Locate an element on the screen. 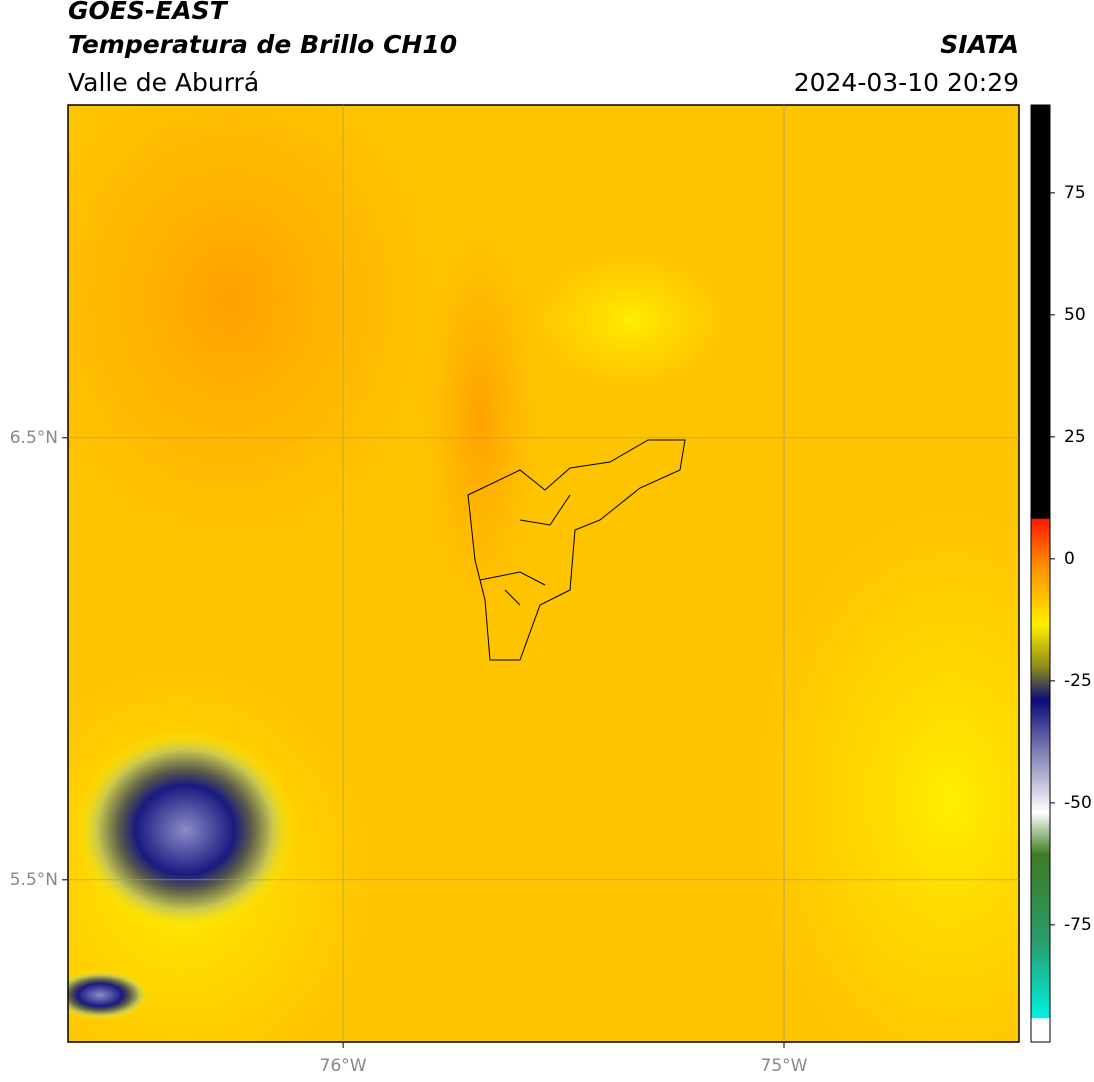  colorbar-label: -50 is located at coordinates (1078, 803).